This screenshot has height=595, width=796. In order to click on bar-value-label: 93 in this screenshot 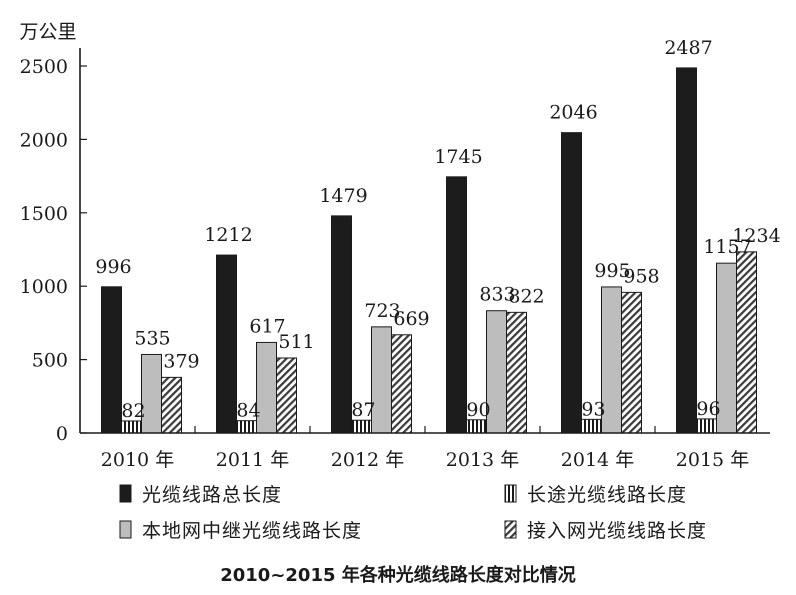, I will do `click(593, 409)`.